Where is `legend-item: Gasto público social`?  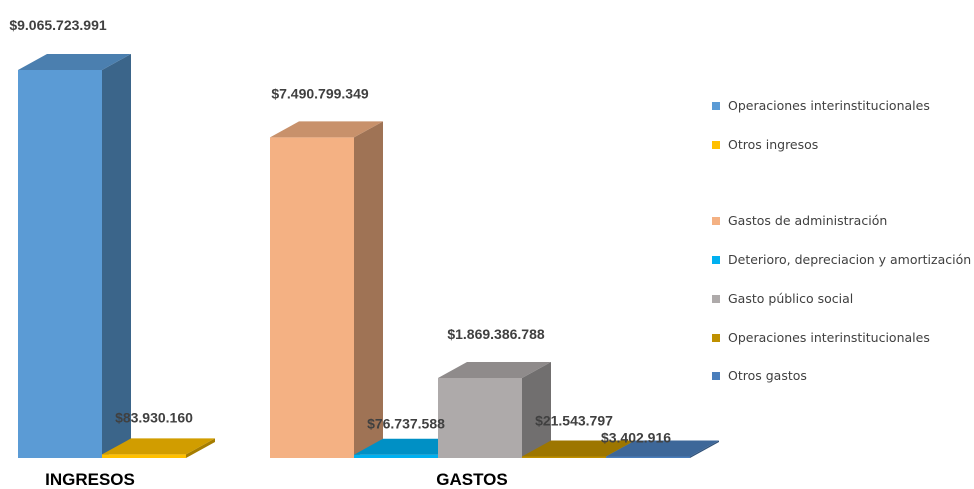
legend-item: Gasto público social is located at coordinates (782, 298).